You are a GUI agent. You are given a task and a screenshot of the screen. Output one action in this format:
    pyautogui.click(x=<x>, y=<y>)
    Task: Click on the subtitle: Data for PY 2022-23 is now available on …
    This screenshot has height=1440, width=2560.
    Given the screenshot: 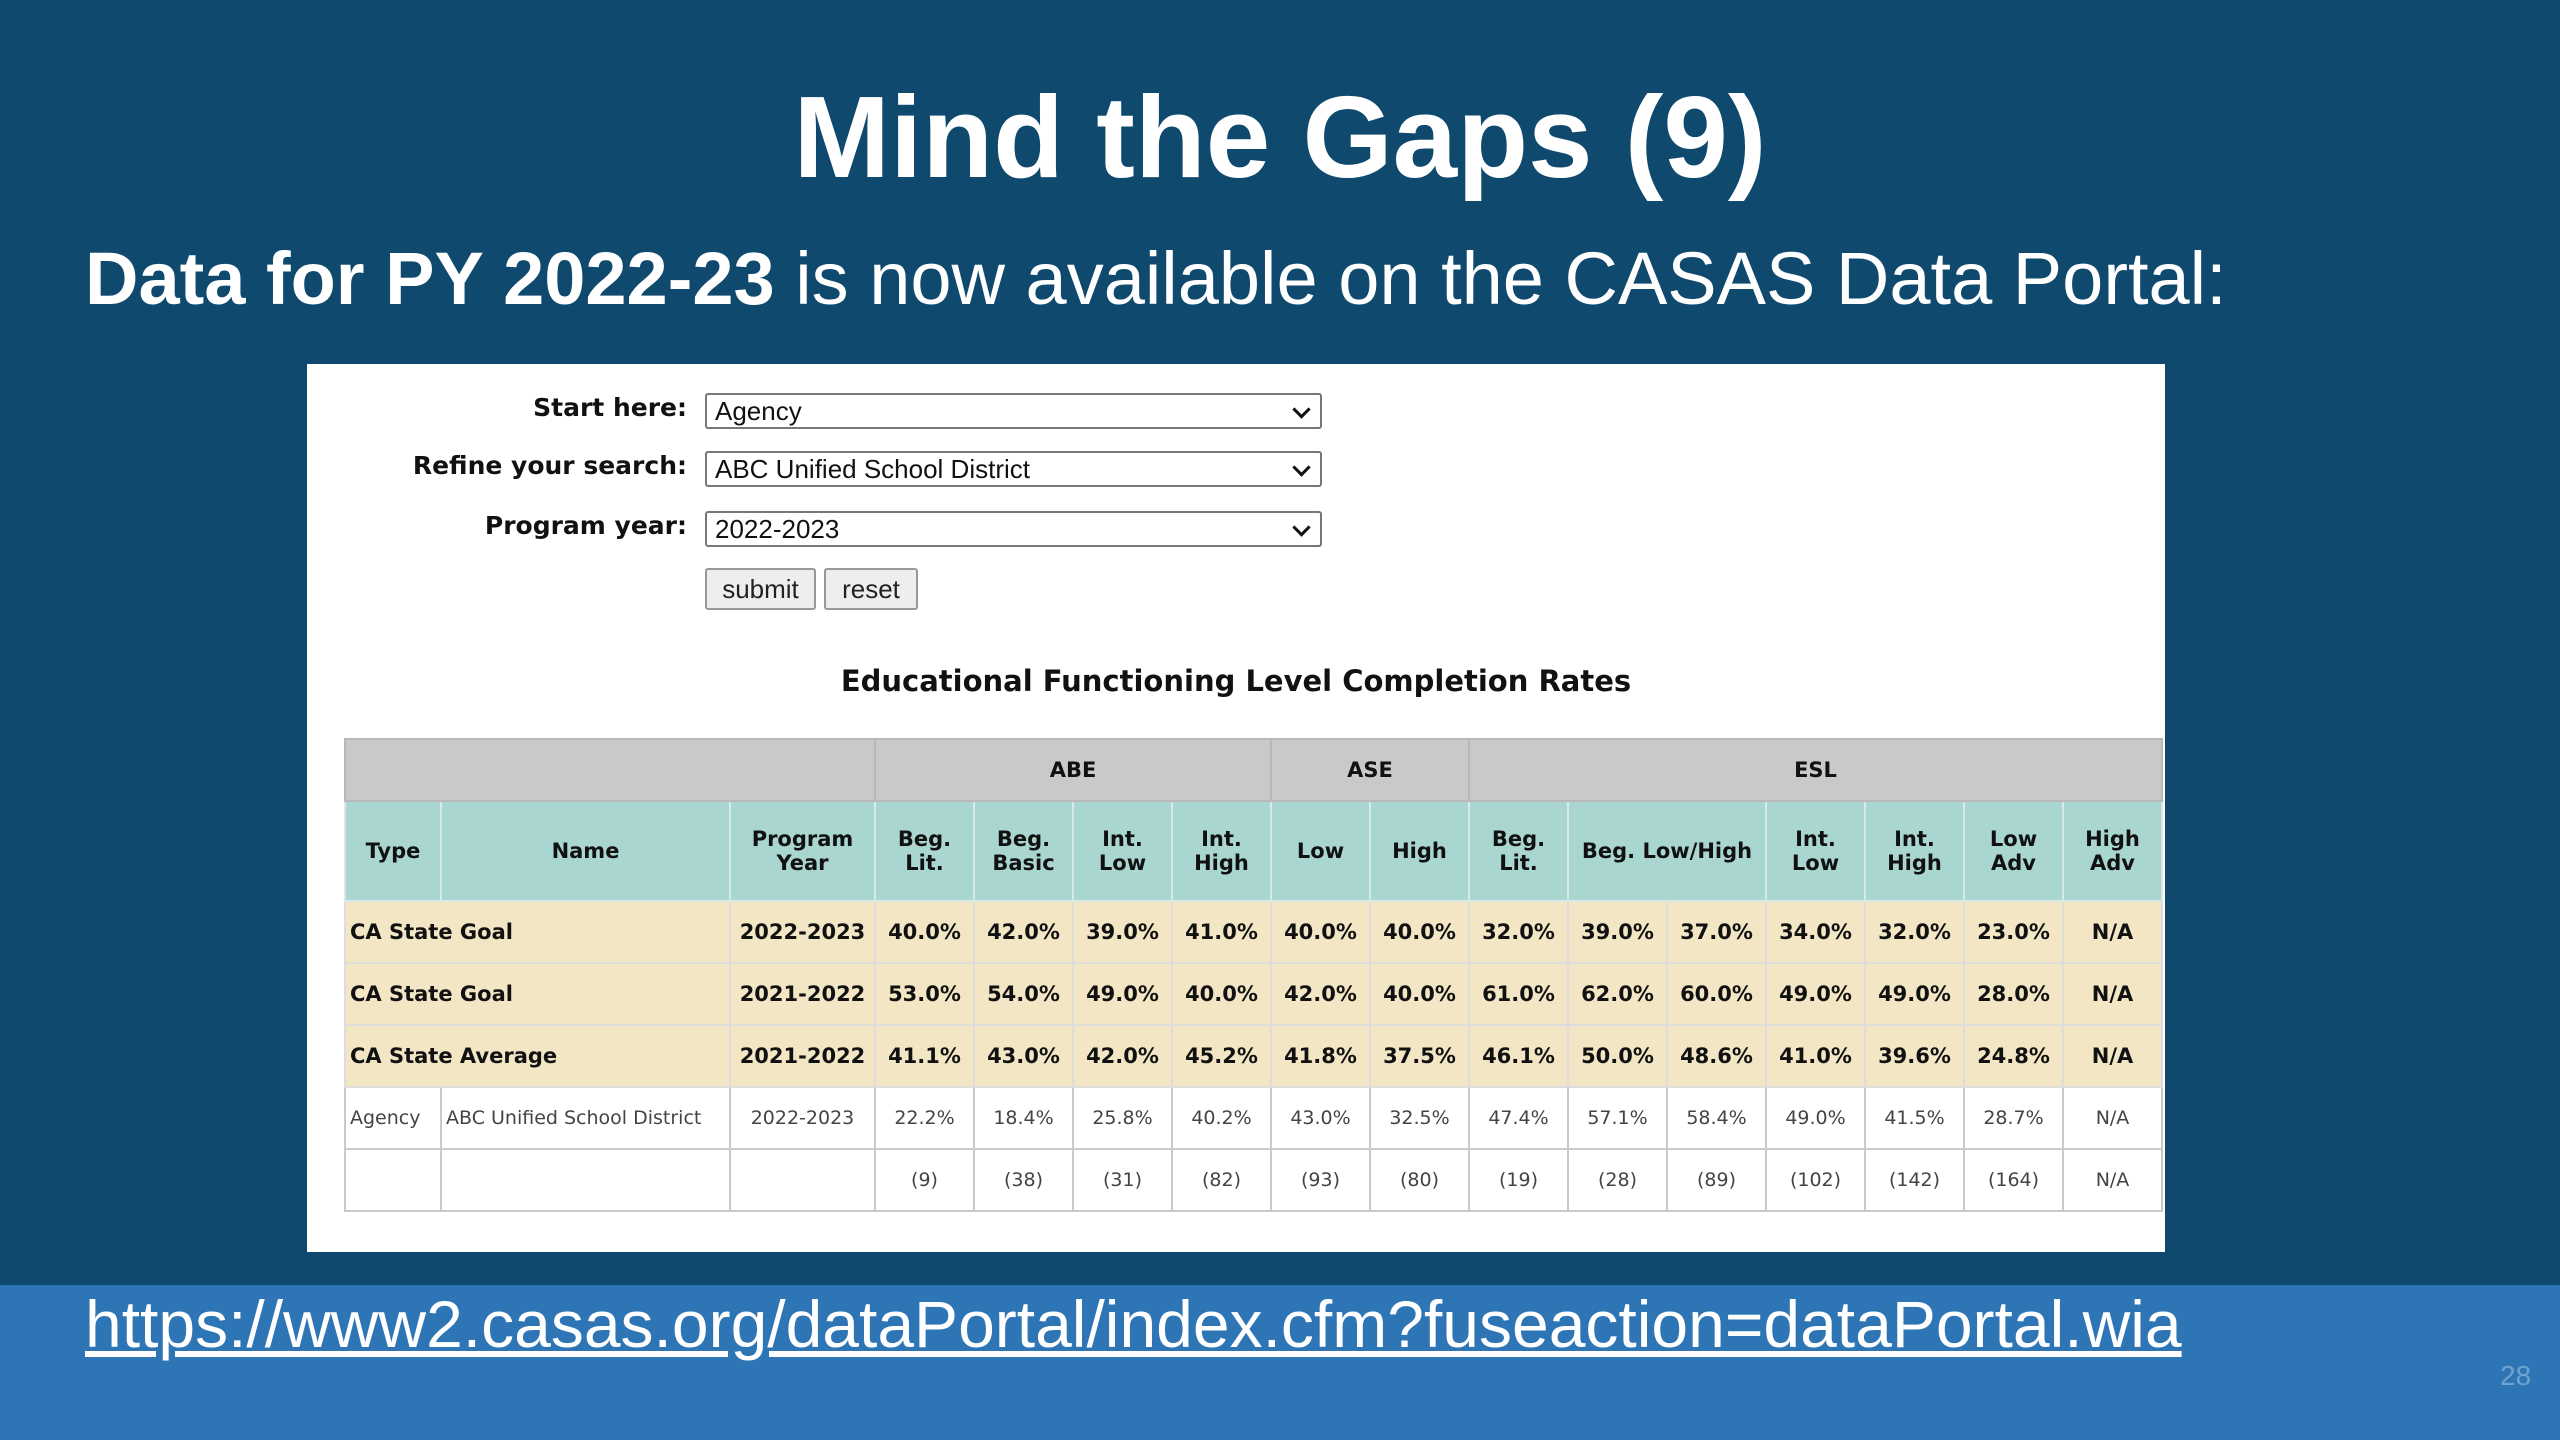 What is the action you would take?
    pyautogui.click(x=1156, y=278)
    